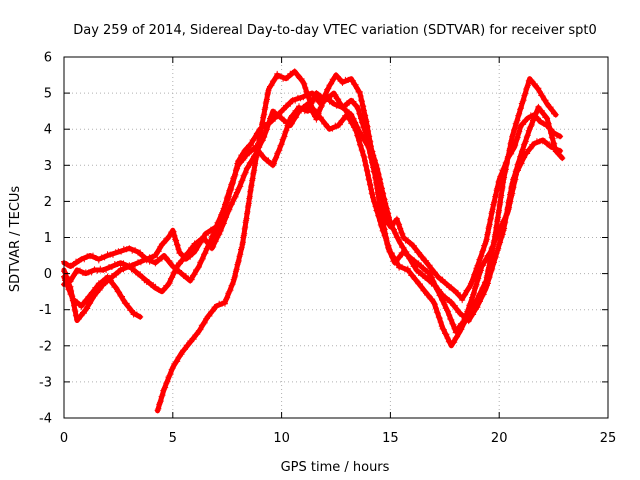  I want to click on y-tick-label: 4, so click(48, 130).